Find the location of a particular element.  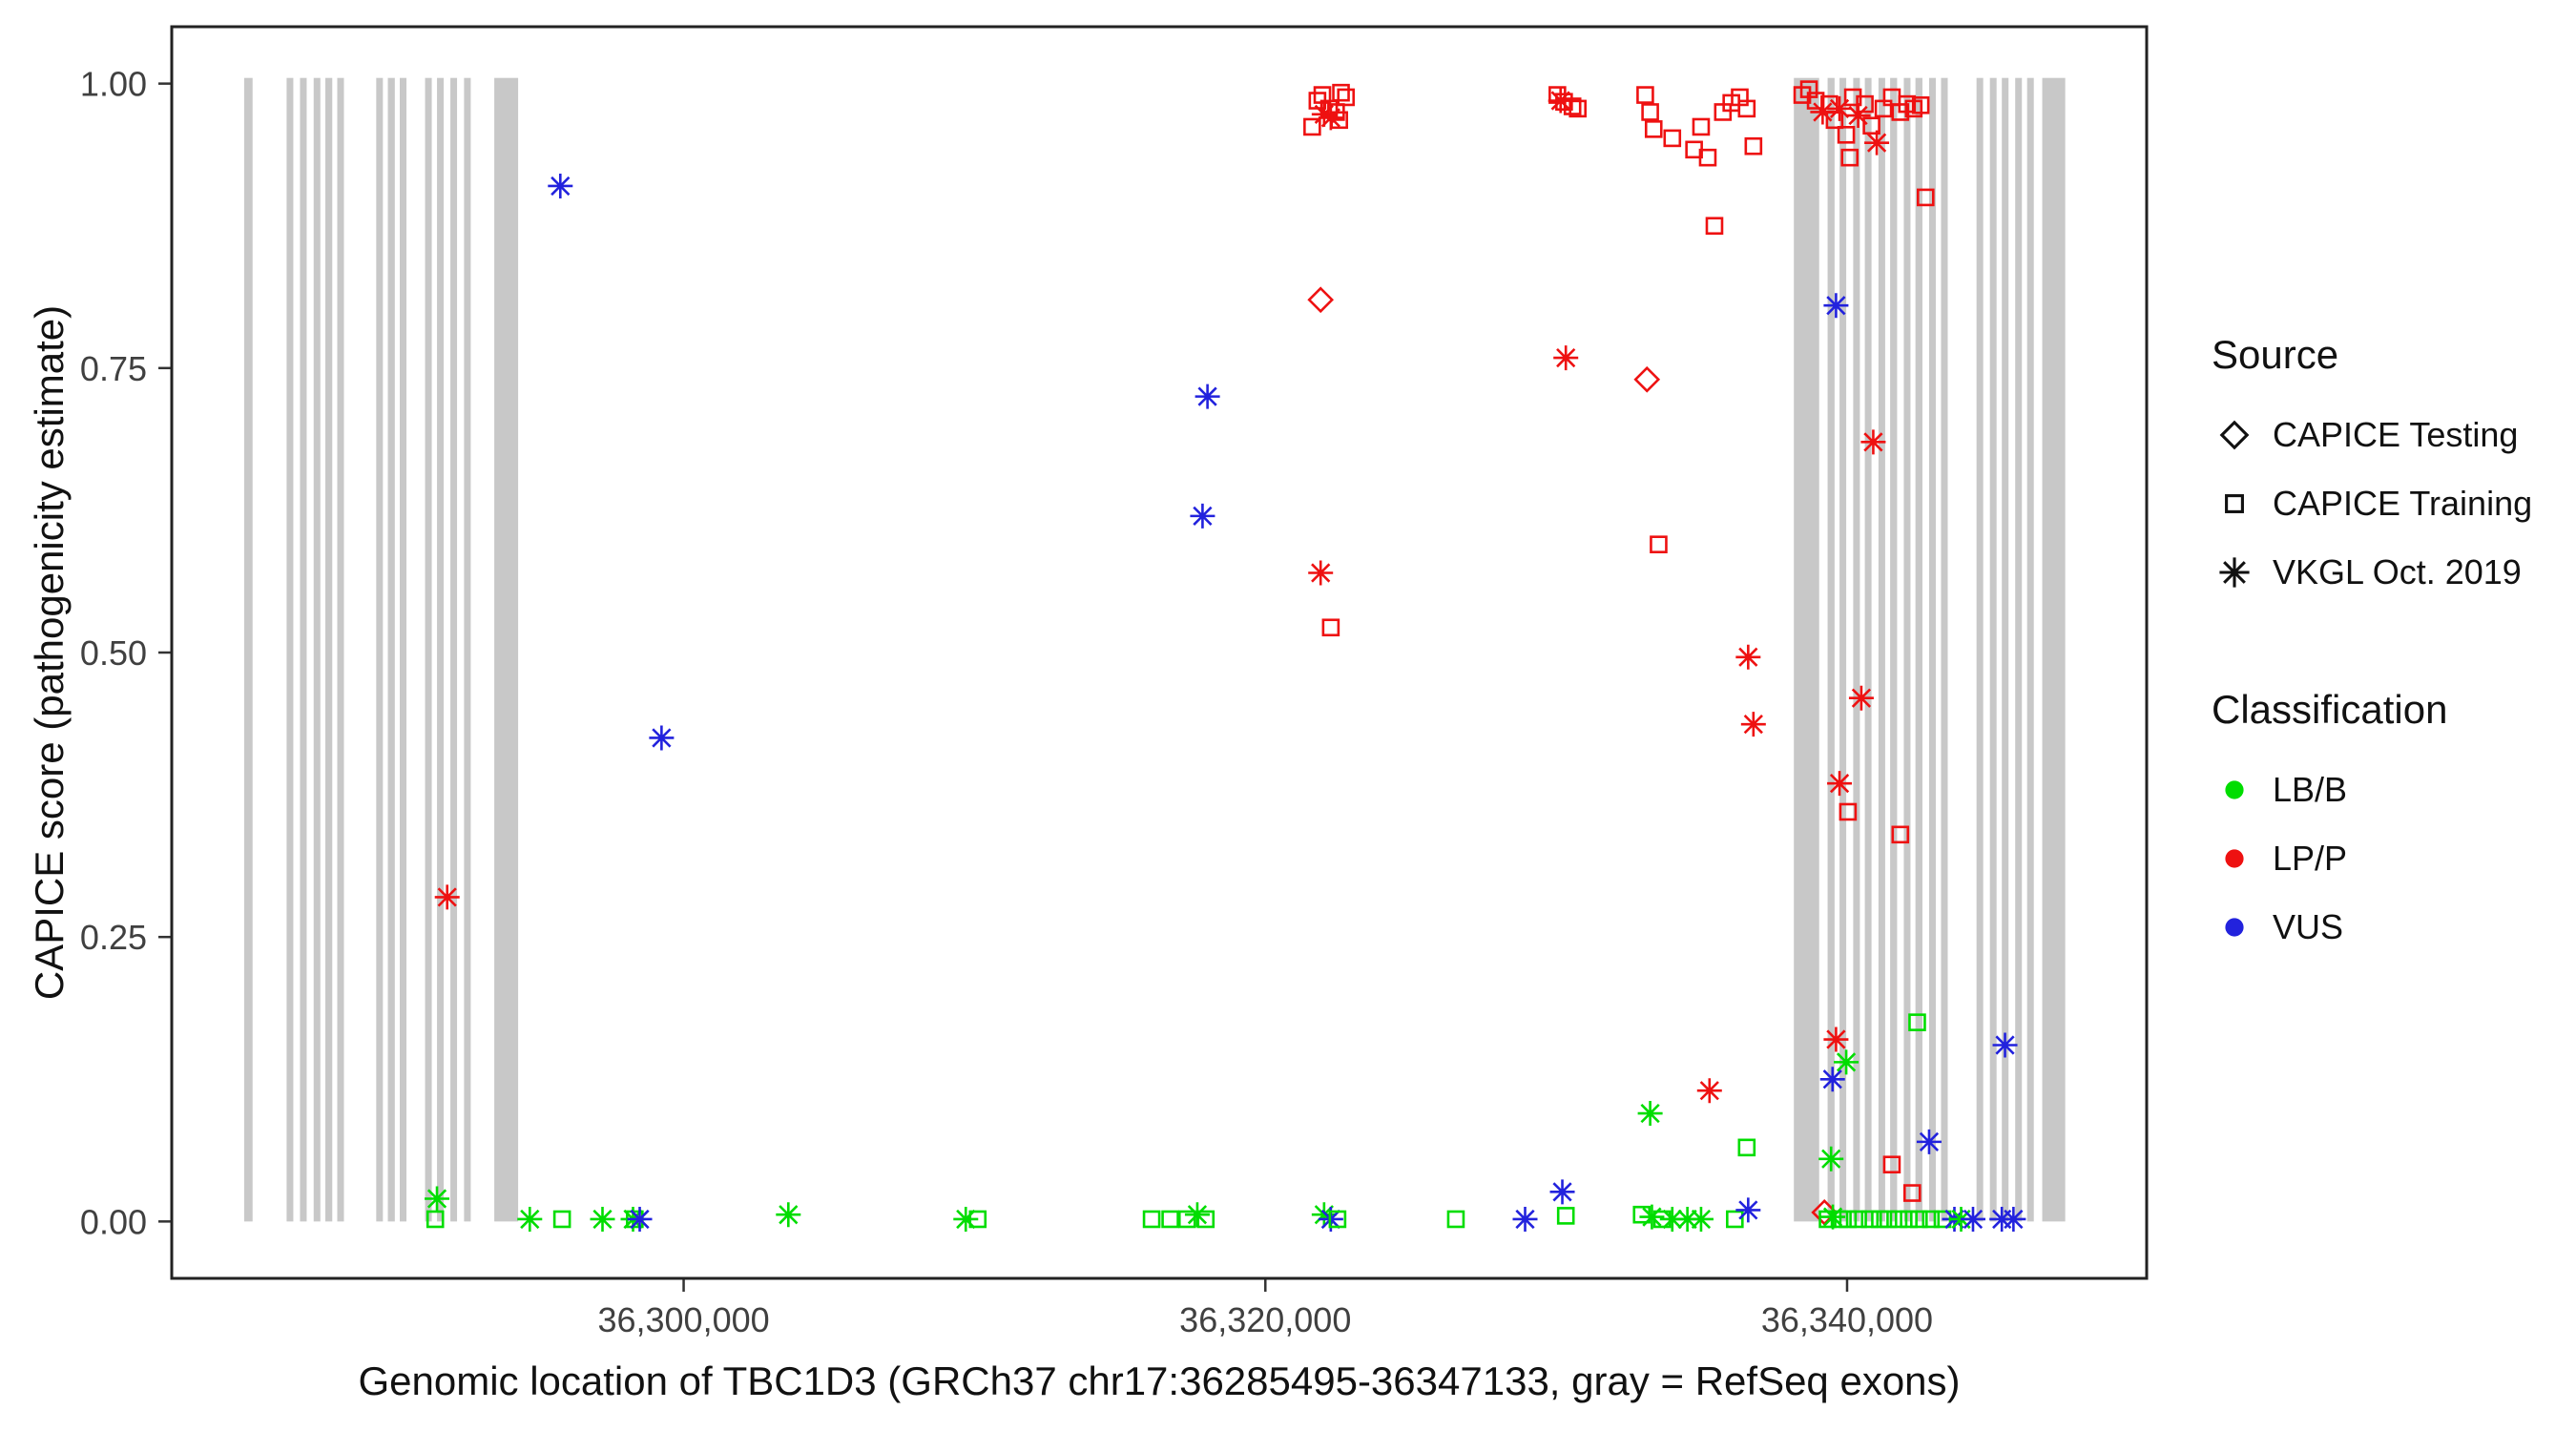

legend-item-lbb: LB/B is located at coordinates (2372, 790).